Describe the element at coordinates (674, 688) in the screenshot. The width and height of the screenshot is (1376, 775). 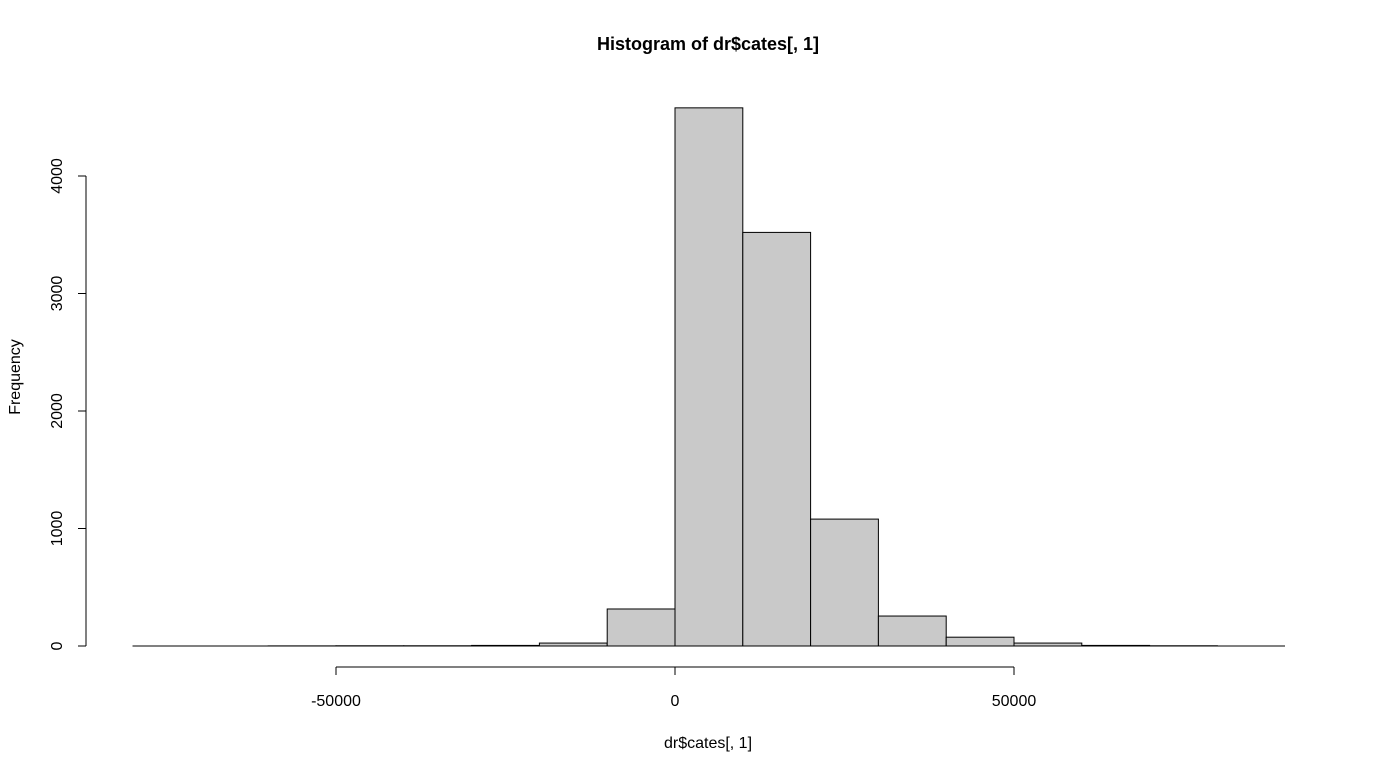
I see `x-axis: -50000 0 50000` at that location.